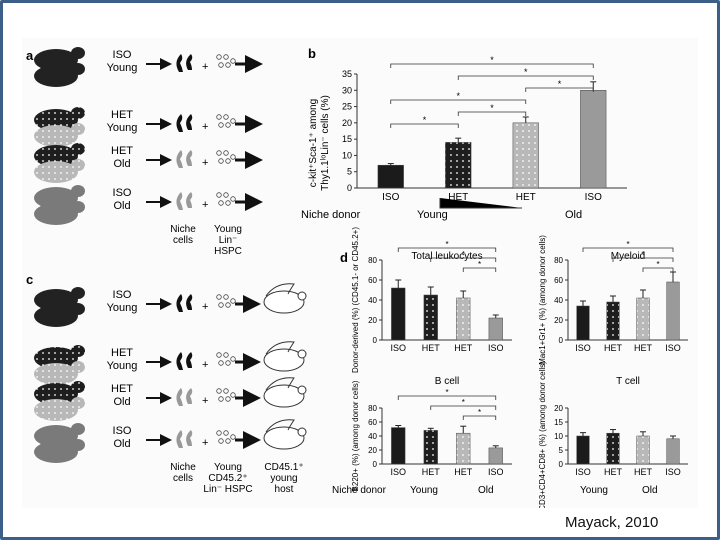  What do you see at coordinates (484, 132) in the screenshot?
I see `panel-b-chart: 0 5 10 15 20 25 30 35 ISO HET HET ISO * * * * * *` at bounding box center [484, 132].